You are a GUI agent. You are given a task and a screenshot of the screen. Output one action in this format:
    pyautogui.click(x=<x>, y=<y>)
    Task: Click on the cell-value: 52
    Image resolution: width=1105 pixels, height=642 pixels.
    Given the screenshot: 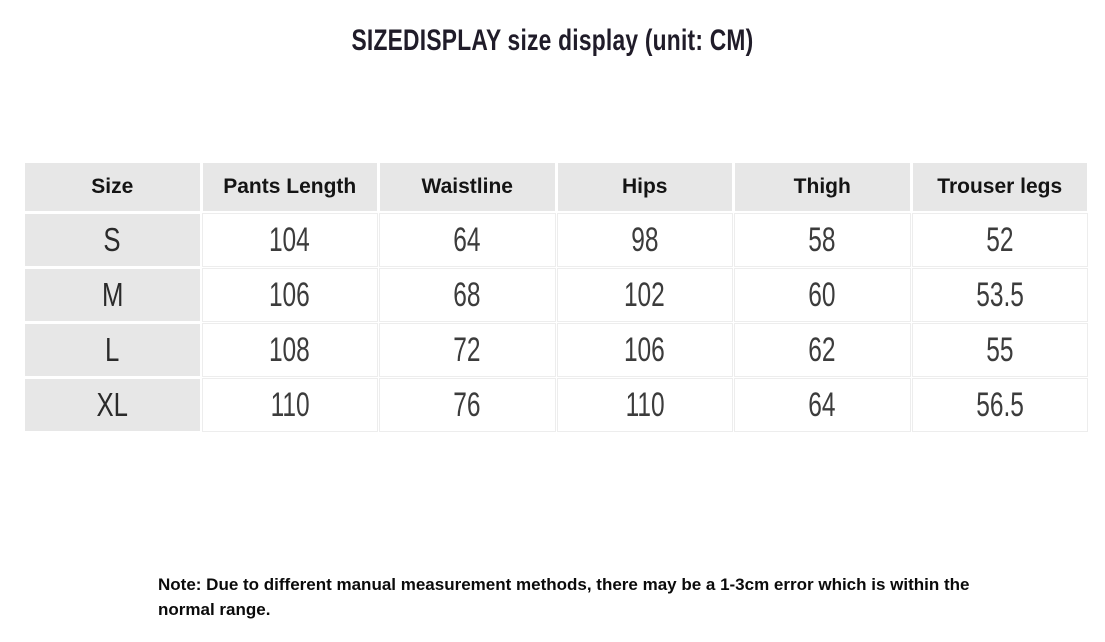 What is the action you would take?
    pyautogui.click(x=1000, y=239)
    